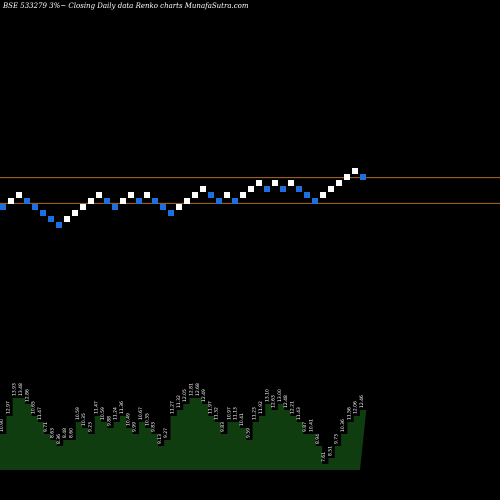 This screenshot has height=500, width=500. Describe the element at coordinates (229, 413) in the screenshot. I see `volume-label: 10.97` at that location.